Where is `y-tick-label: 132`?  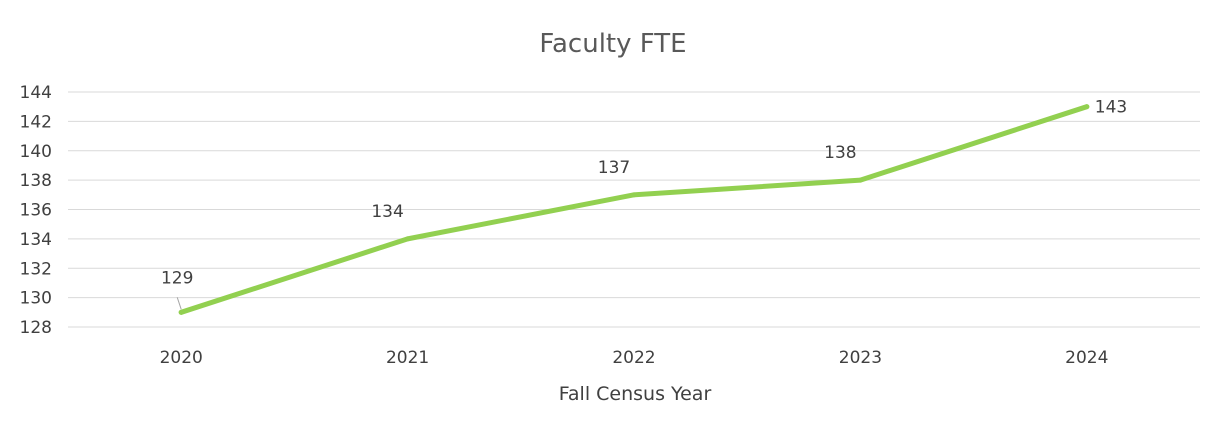 y-tick-label: 132 is located at coordinates (36, 269).